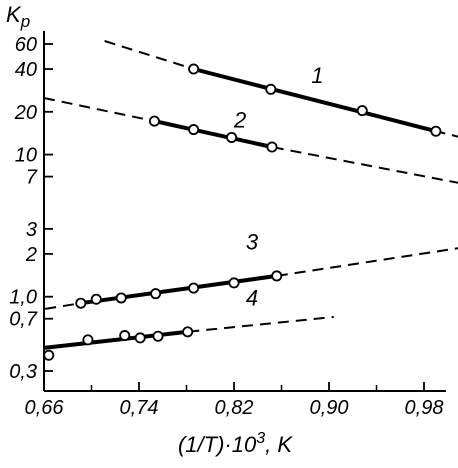  Describe the element at coordinates (252, 297) in the screenshot. I see `series-4-label: 4` at that location.